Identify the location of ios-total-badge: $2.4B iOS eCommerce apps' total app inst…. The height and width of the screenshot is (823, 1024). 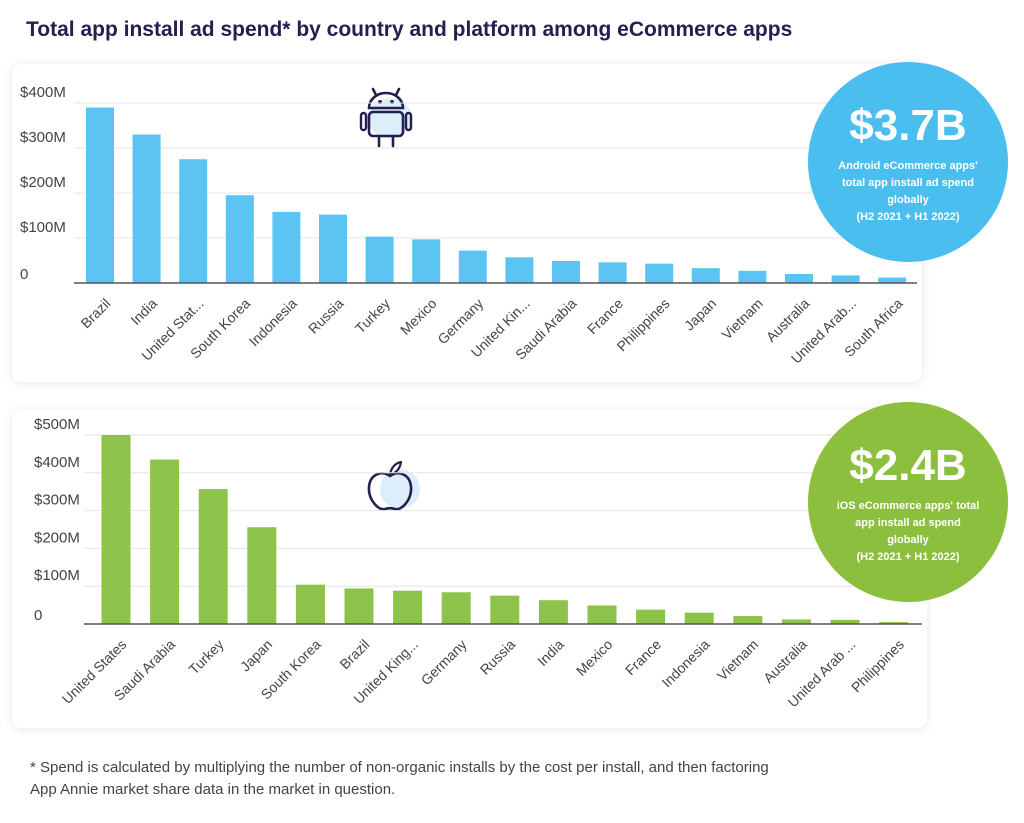
(908, 502).